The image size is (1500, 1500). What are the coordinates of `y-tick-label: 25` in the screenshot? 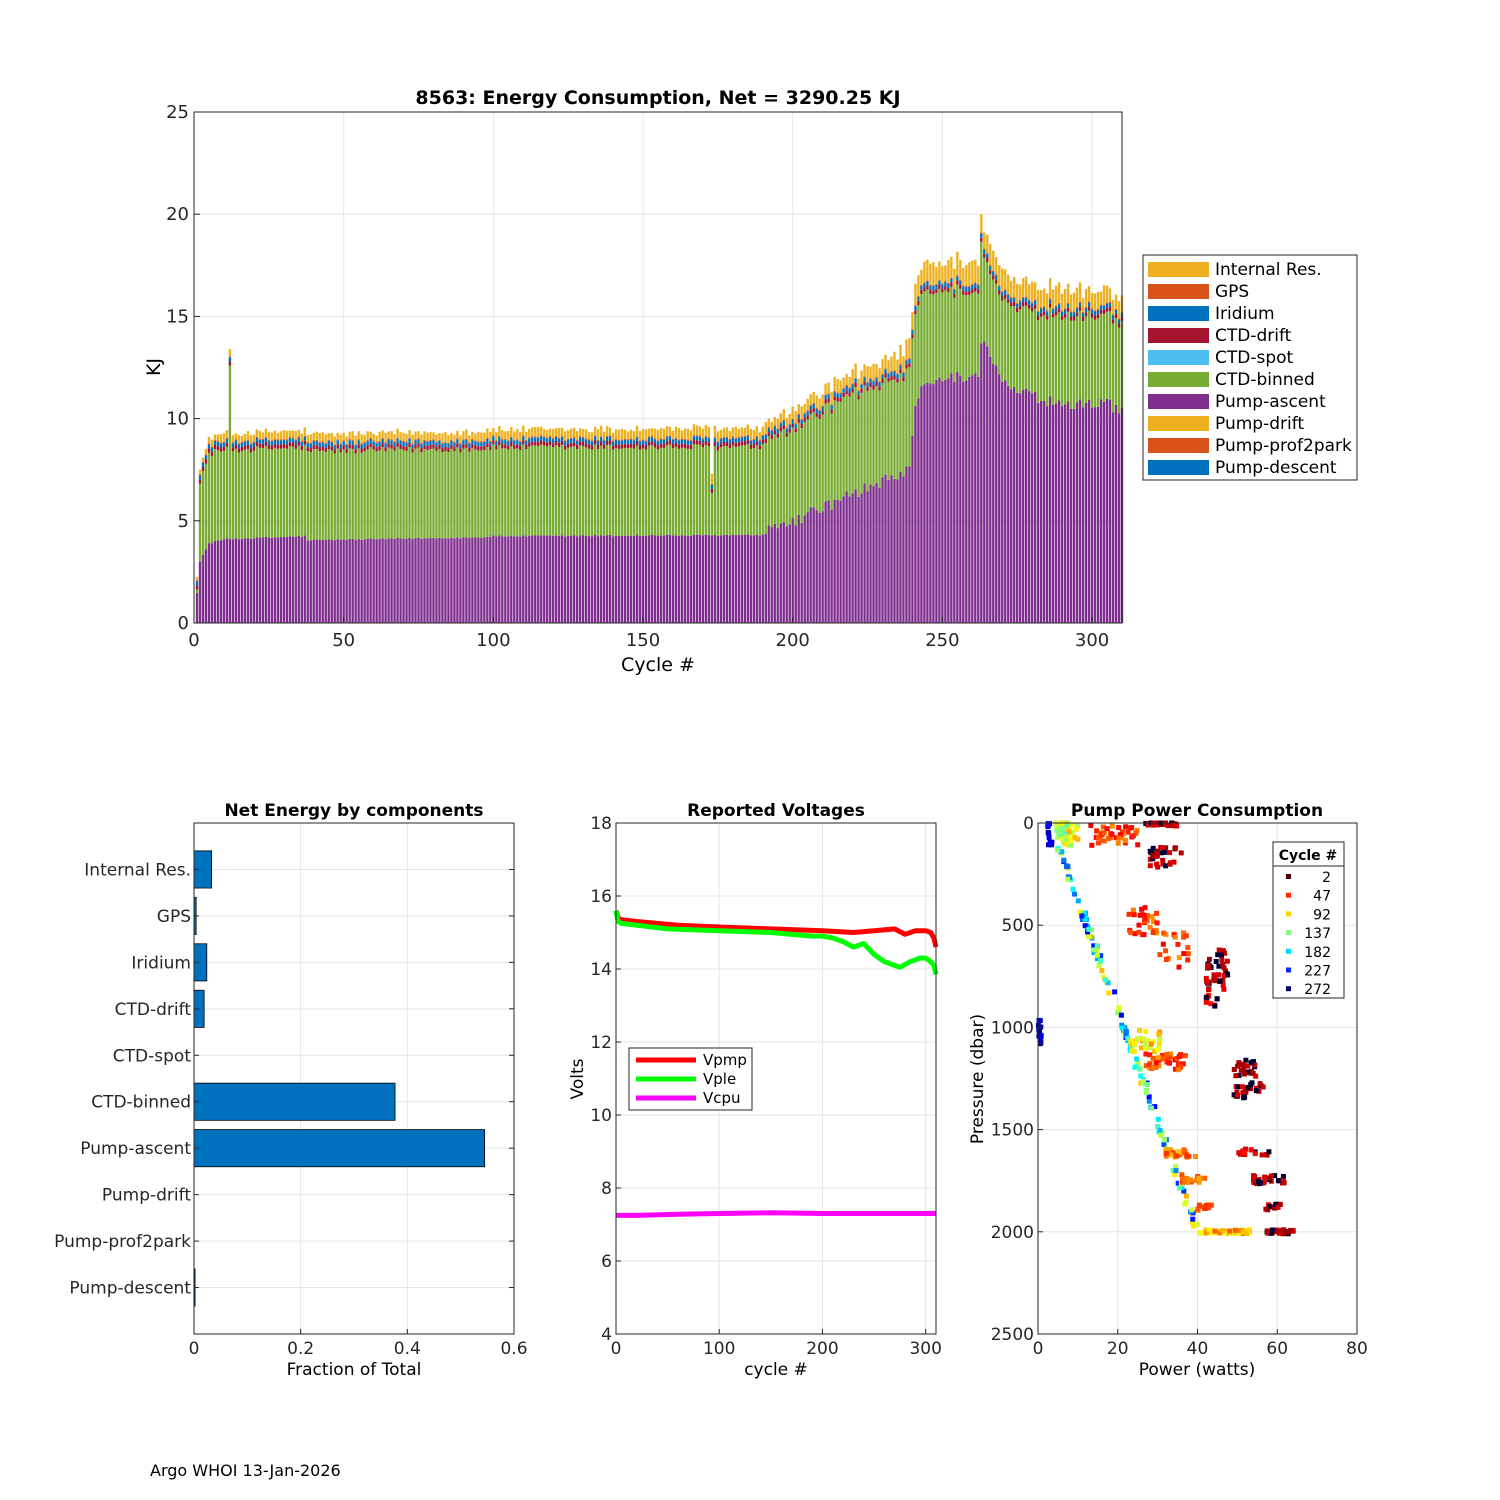 It's located at (177, 112).